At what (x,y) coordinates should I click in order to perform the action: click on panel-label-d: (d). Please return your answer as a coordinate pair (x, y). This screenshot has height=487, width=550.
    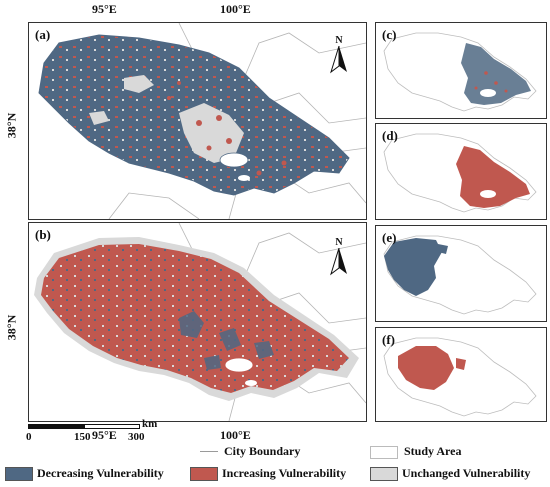
    Looking at the image, I should click on (390, 135).